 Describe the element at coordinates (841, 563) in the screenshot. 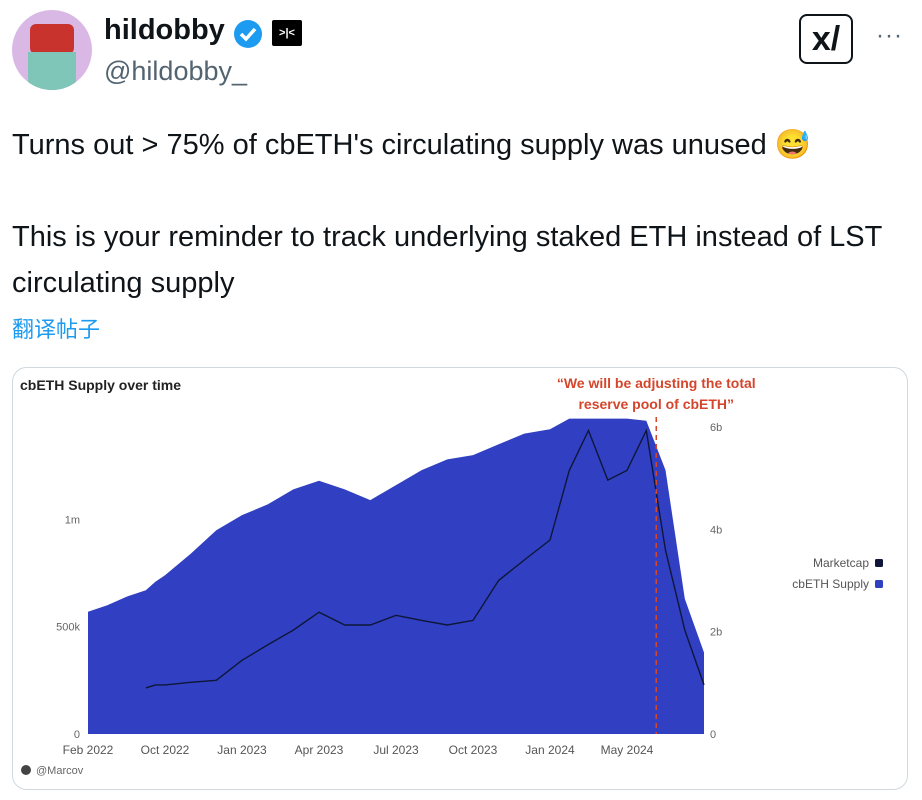

I see `legend-label: Marketcap` at that location.